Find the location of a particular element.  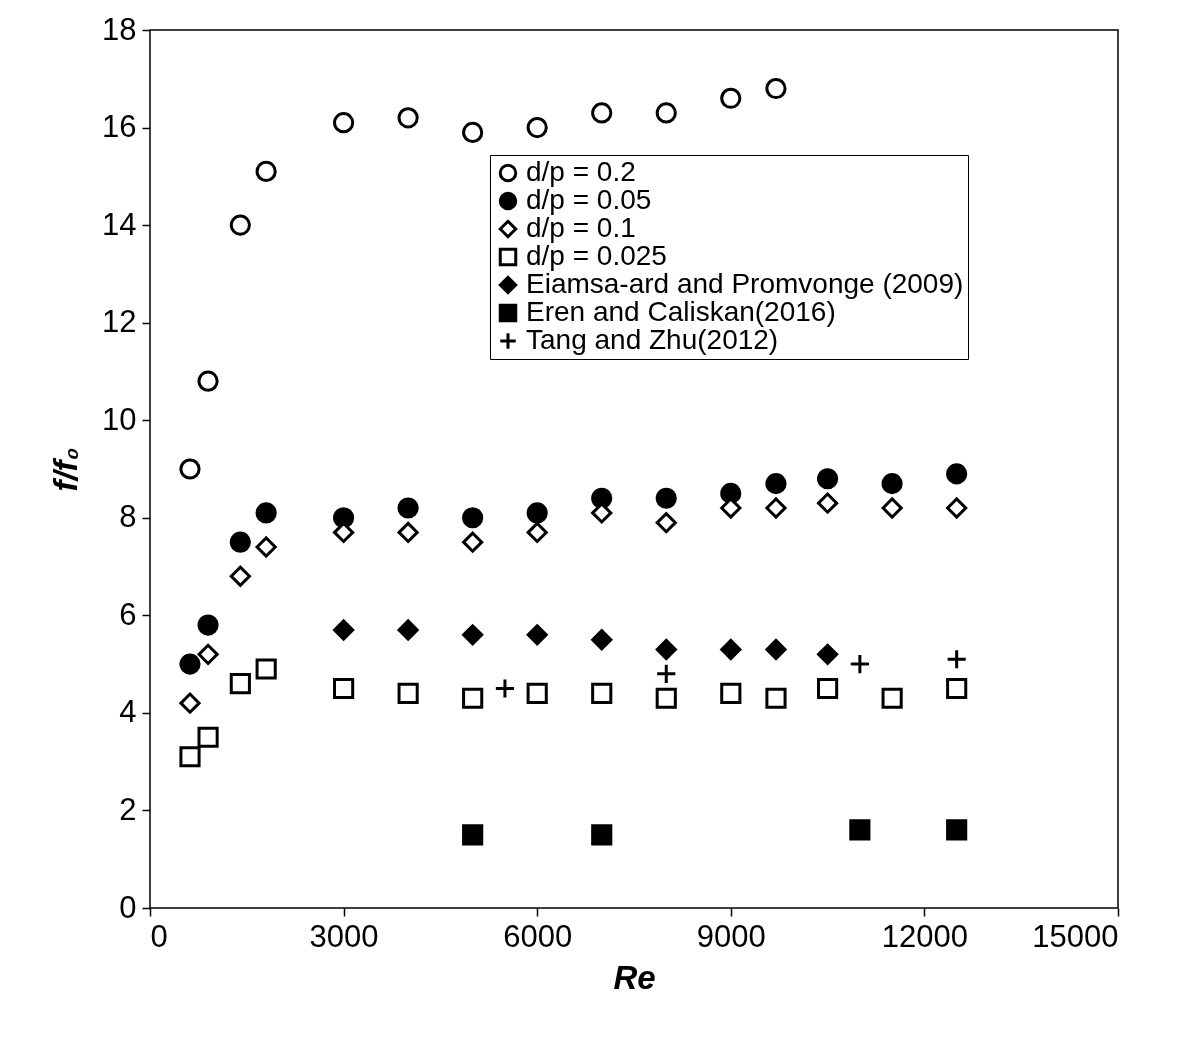

y-tick-label: 2 is located at coordinates (128, 809).